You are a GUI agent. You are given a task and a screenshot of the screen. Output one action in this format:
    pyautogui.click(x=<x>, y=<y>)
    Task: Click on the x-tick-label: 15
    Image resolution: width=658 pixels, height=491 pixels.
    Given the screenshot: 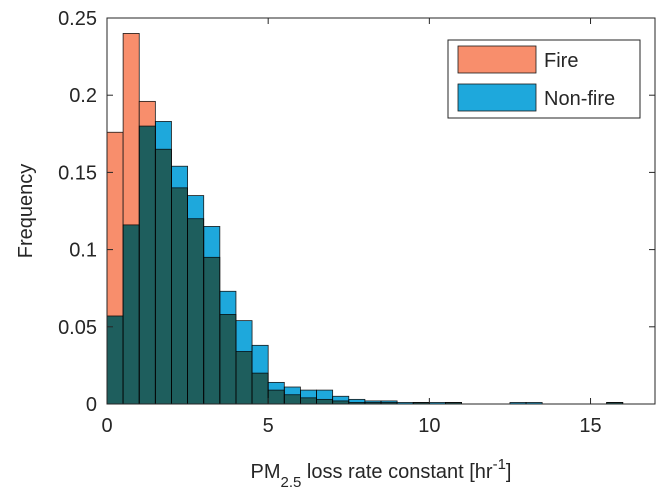 What is the action you would take?
    pyautogui.click(x=590, y=426)
    